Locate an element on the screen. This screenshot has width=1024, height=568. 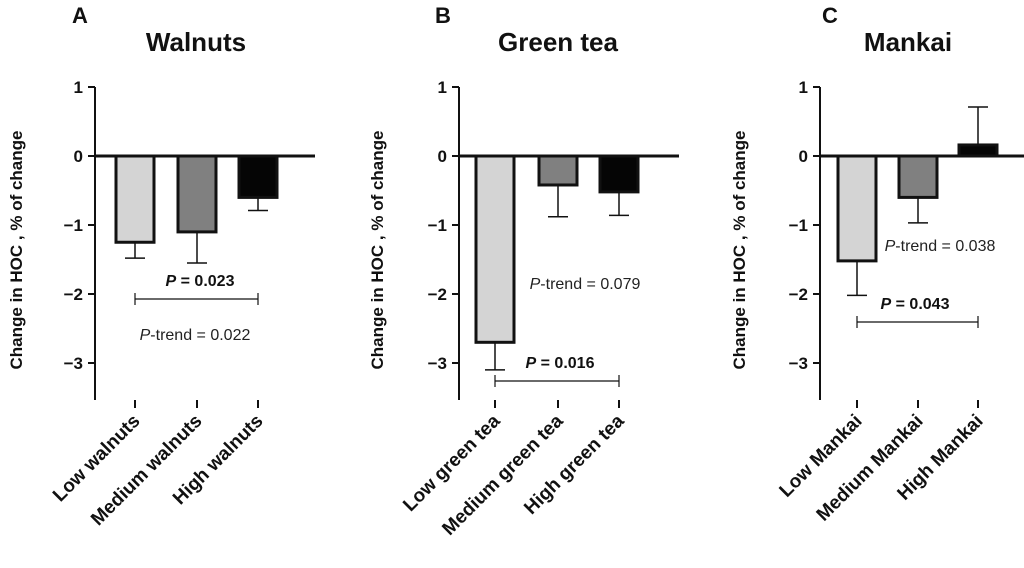
trend-text: -trend = 0.022 is located at coordinates (200, 335).